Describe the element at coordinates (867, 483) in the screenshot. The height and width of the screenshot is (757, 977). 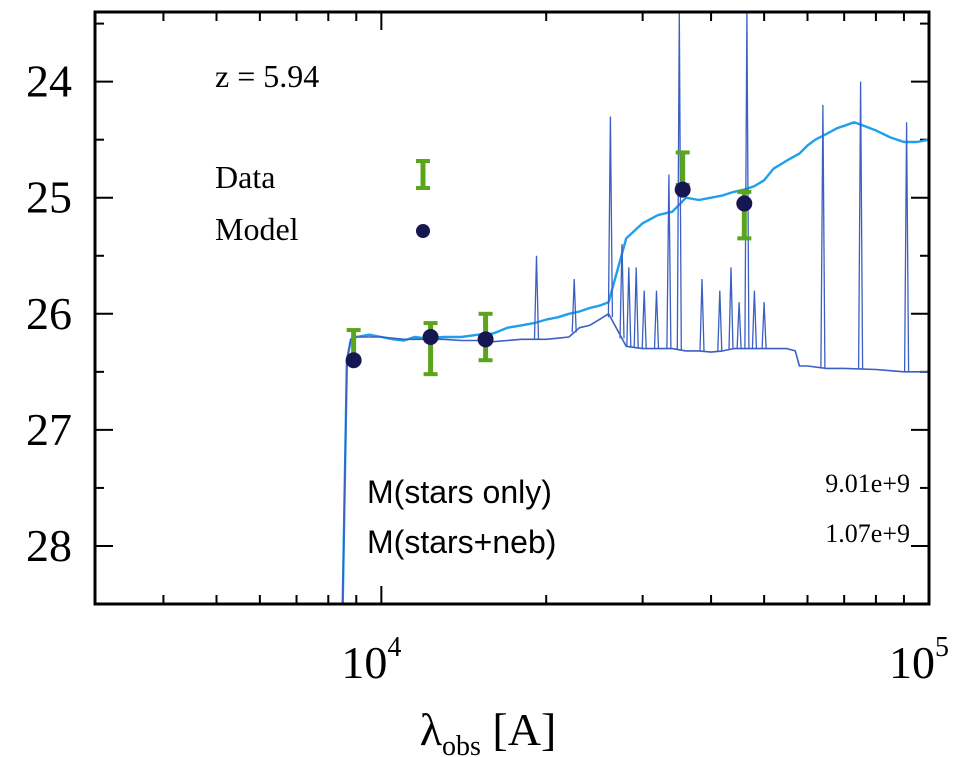
I see `mass-stars-value: 9.01e+9` at that location.